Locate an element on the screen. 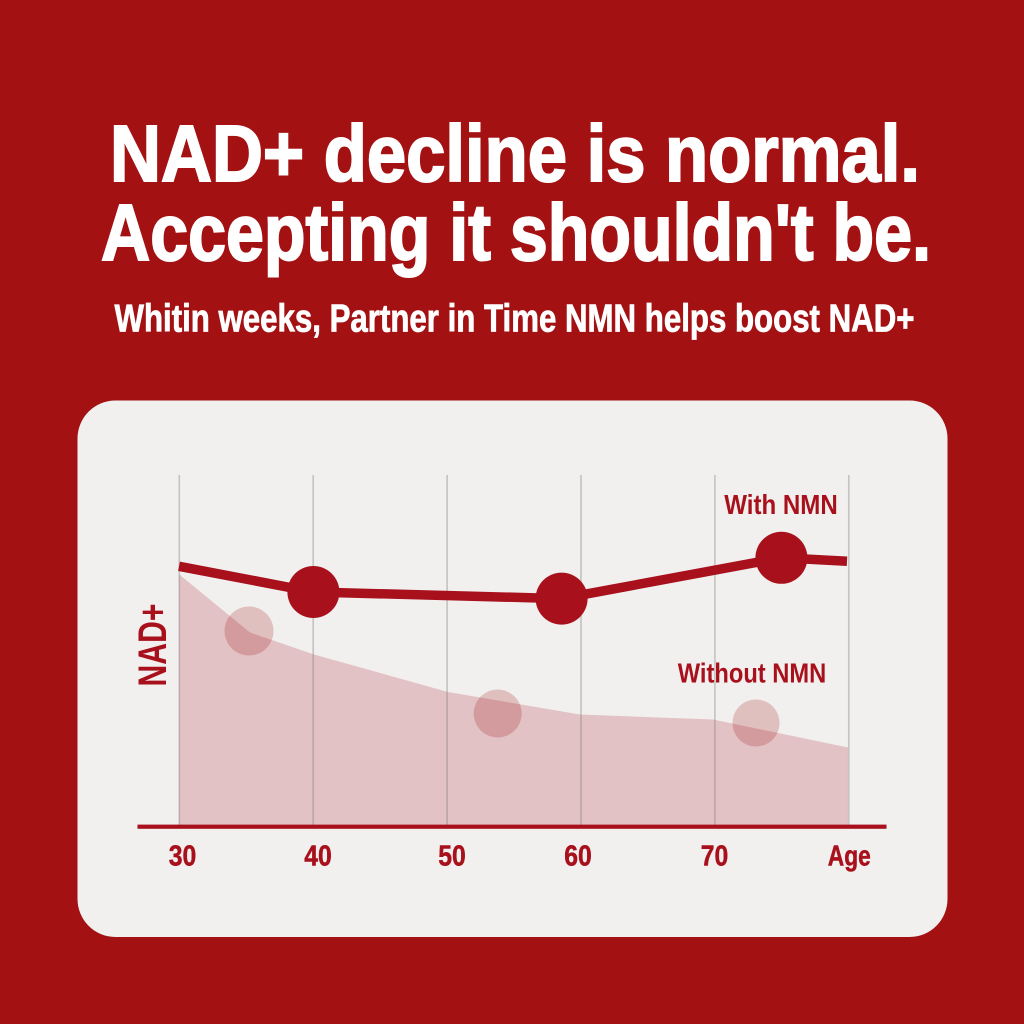 The width and height of the screenshot is (1024, 1024). svg-text: NAD+ is located at coordinates (153, 645).